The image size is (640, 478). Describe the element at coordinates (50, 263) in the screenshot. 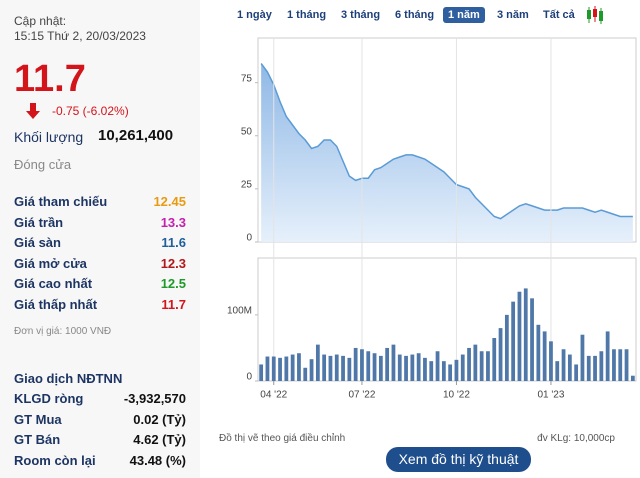

I see `row-label: Giá mở cửa` at that location.